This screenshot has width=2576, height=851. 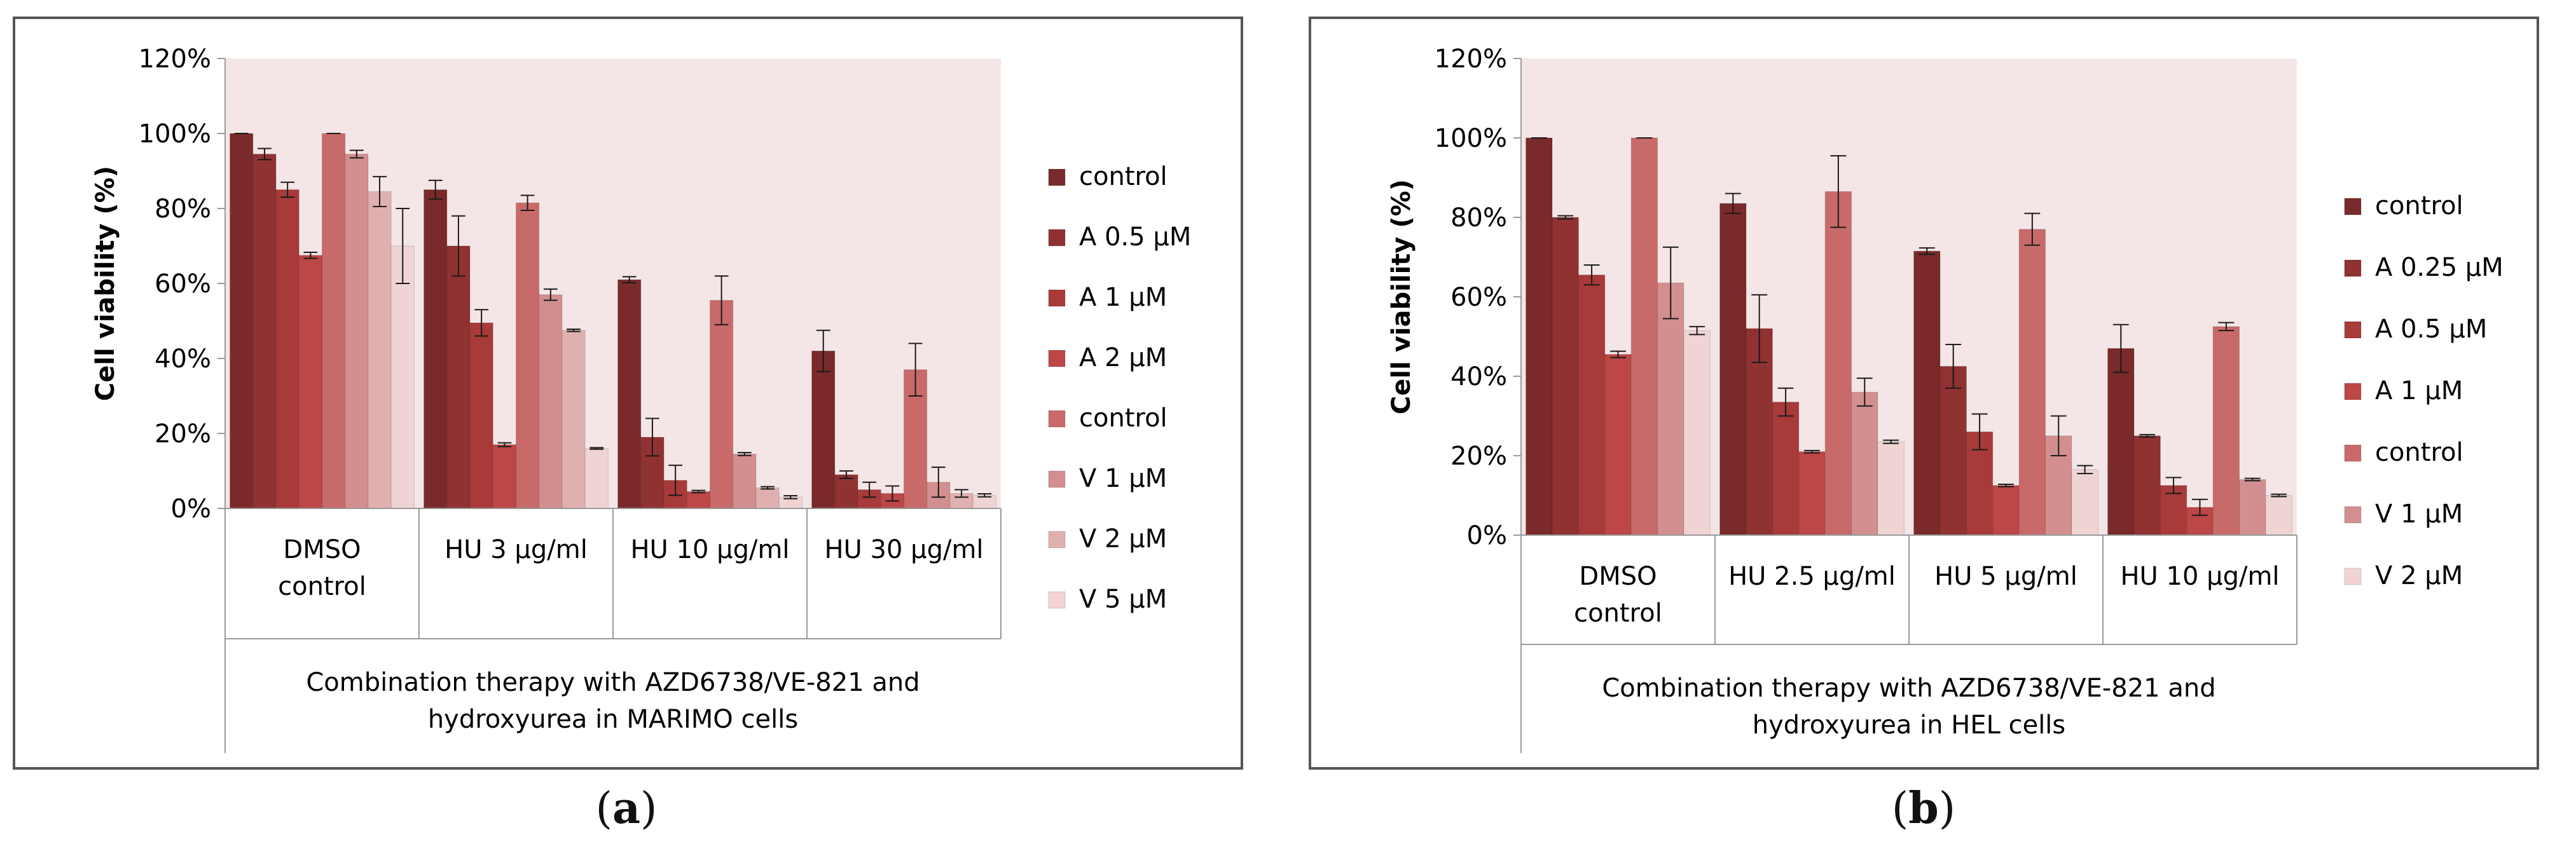 What do you see at coordinates (2439, 267) in the screenshot?
I see `legend-label: A 0.25 µM` at bounding box center [2439, 267].